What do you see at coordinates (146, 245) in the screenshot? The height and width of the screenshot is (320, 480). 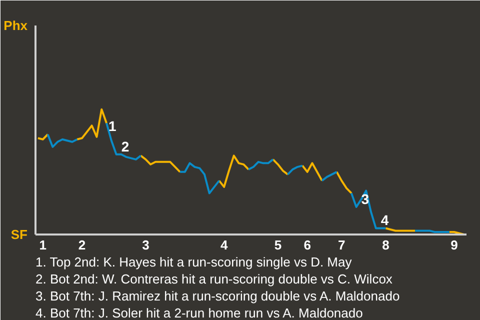 I see `x-tick-label: 3` at bounding box center [146, 245].